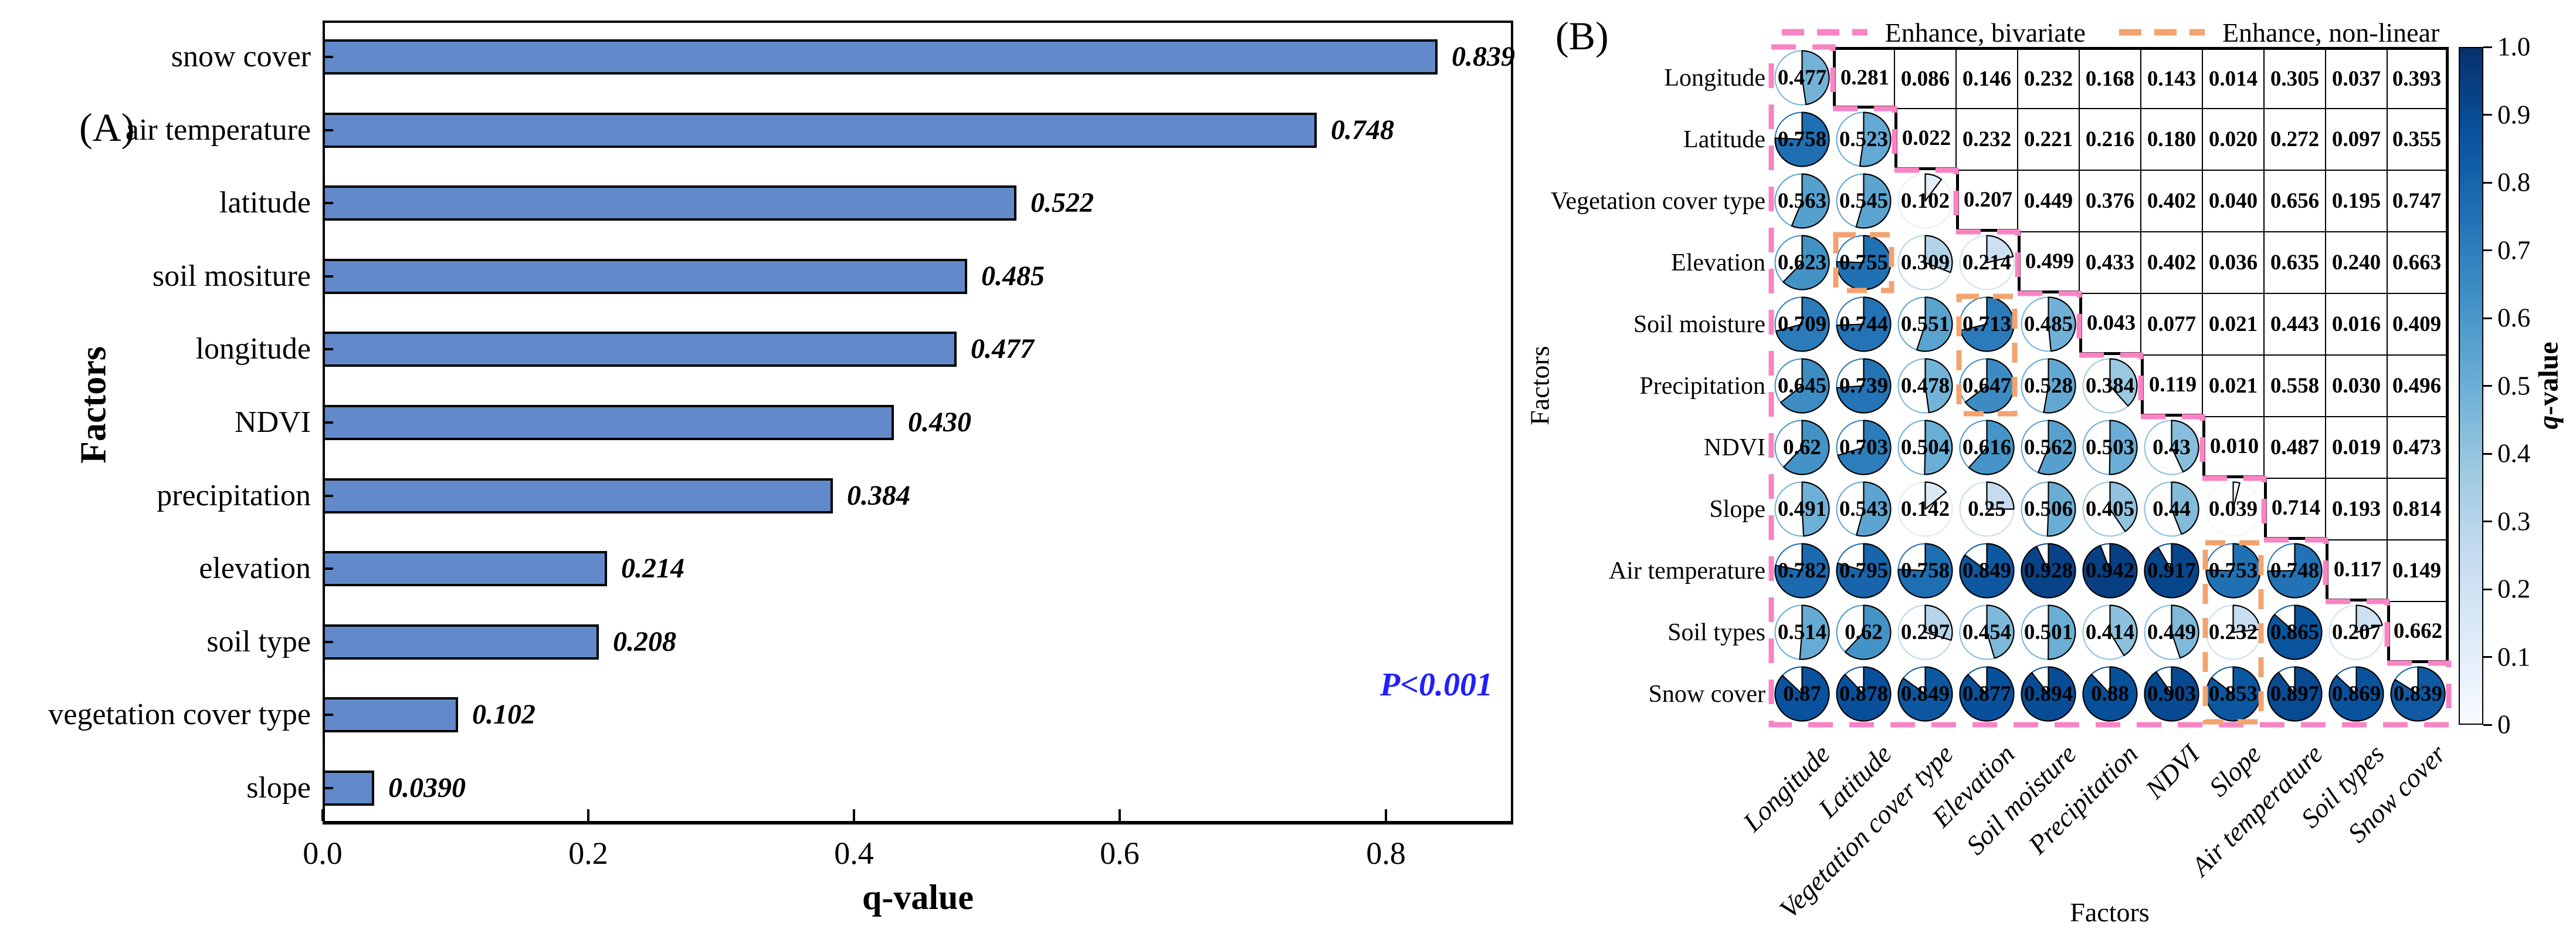 This screenshot has height=936, width=2576. Describe the element at coordinates (255, 568) in the screenshot. I see `bar-category-label: elevation` at that location.